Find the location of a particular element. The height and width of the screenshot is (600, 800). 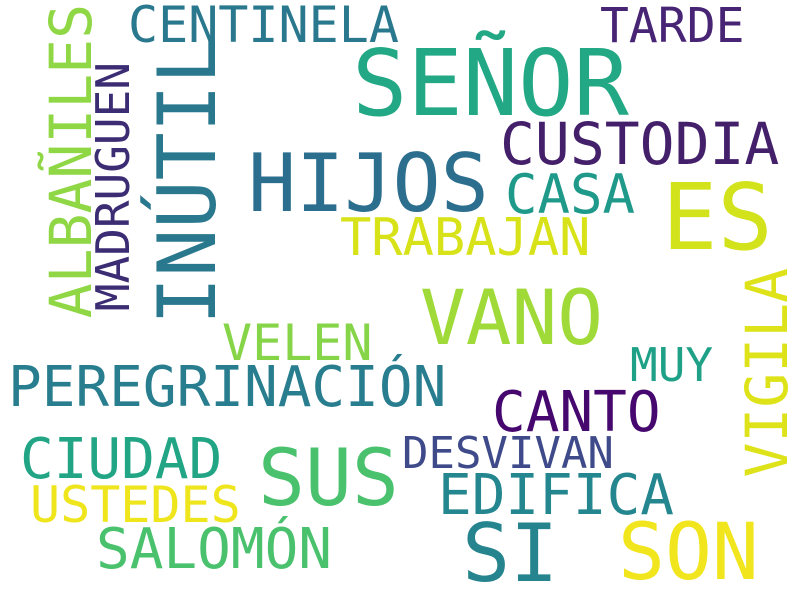

word-son: SON is located at coordinates (688, 553).